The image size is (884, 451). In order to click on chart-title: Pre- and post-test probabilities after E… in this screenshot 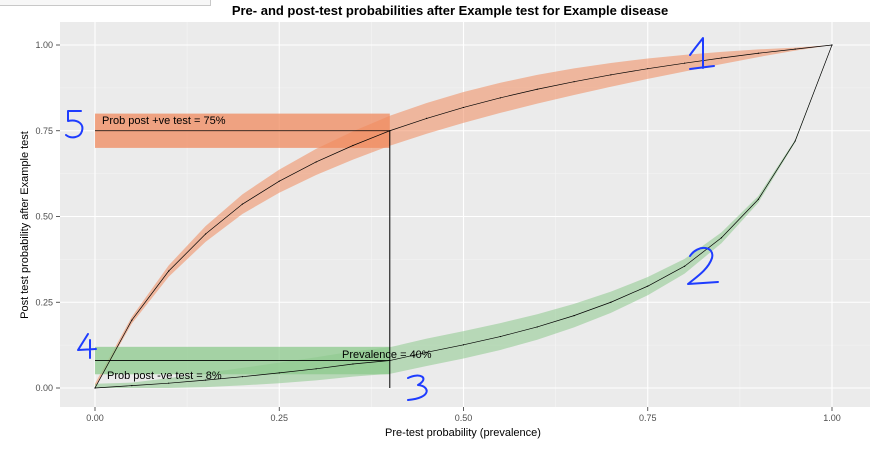, I will do `click(450, 10)`.